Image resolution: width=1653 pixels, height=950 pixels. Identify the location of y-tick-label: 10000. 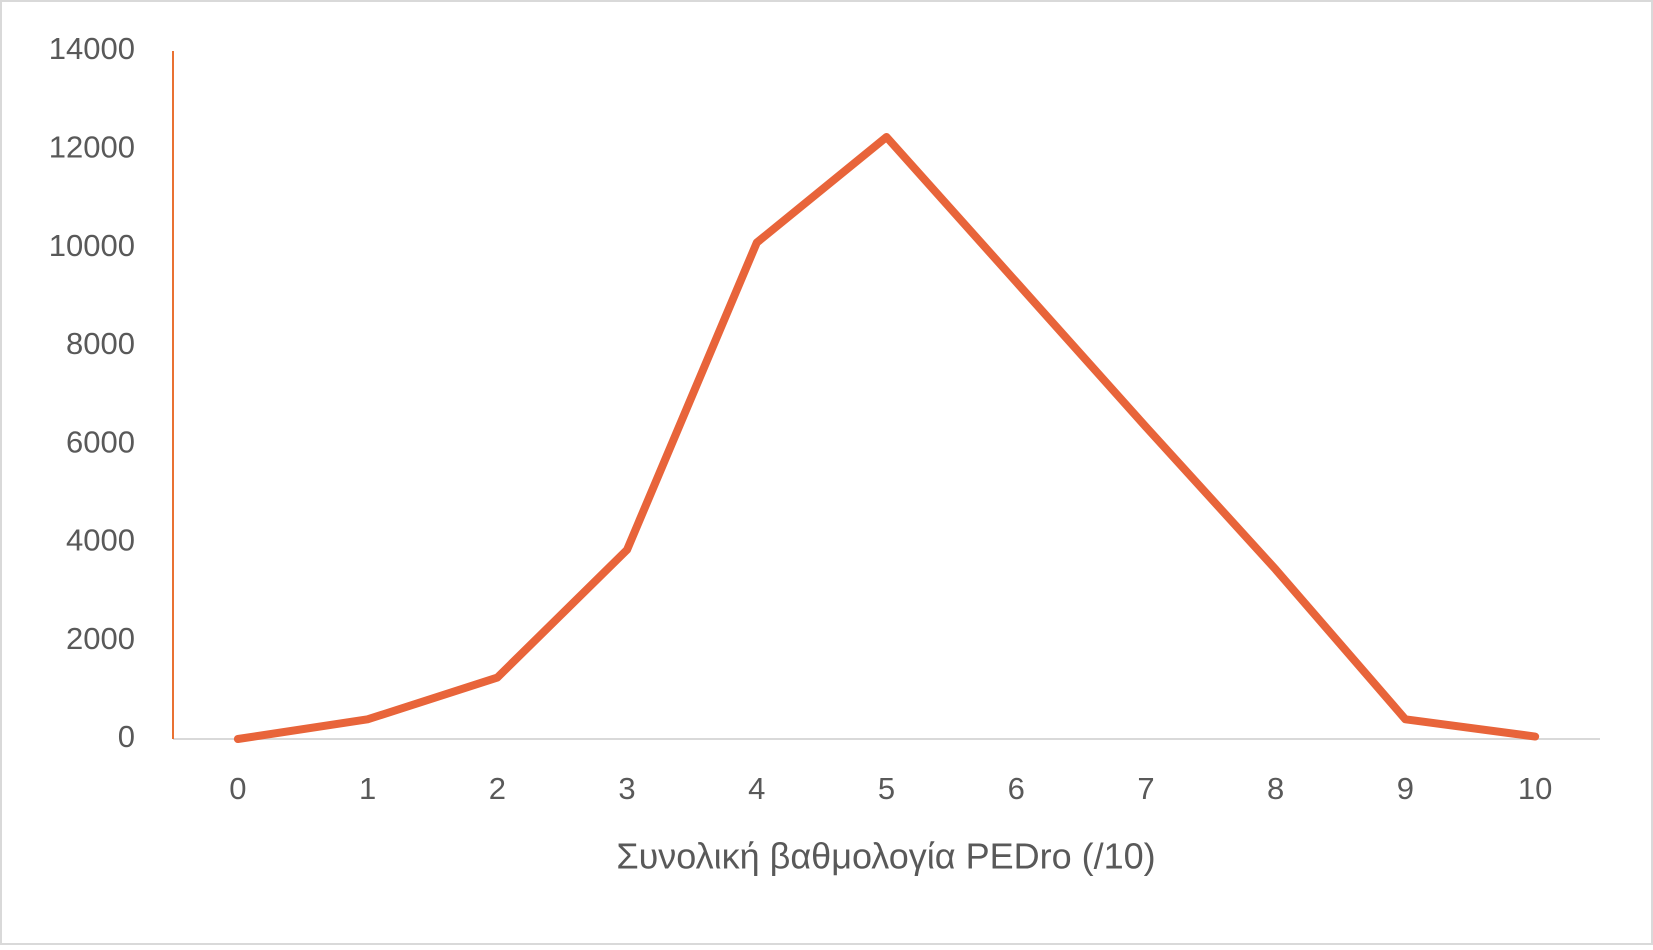
(92, 245).